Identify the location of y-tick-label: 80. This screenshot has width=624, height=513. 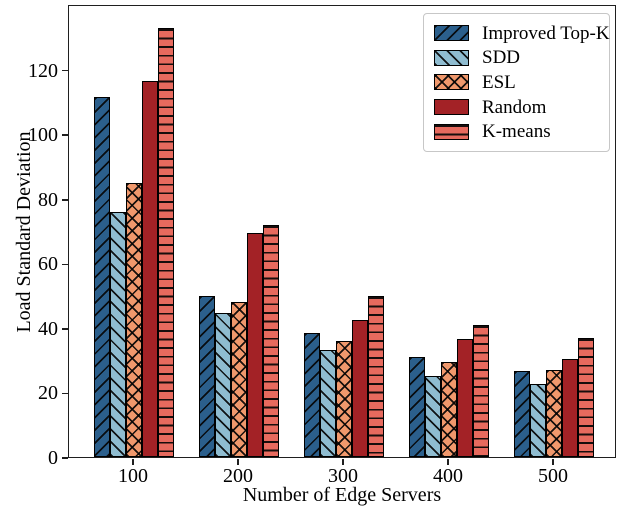
(48, 199).